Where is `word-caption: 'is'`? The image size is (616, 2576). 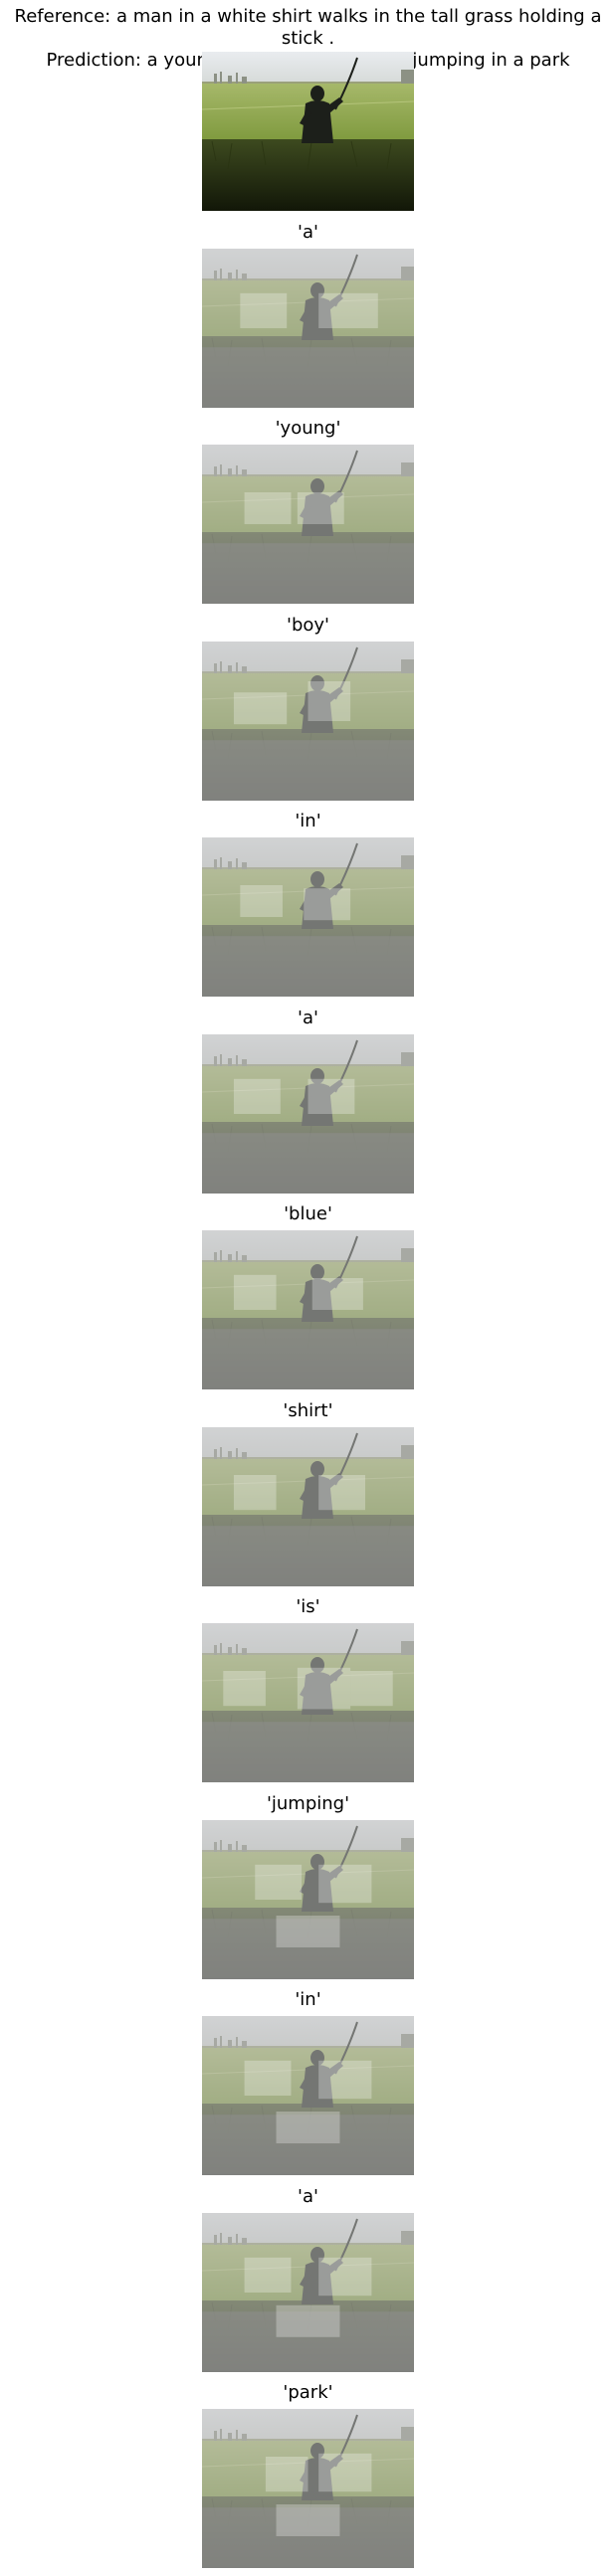
word-caption: 'is' is located at coordinates (308, 1606).